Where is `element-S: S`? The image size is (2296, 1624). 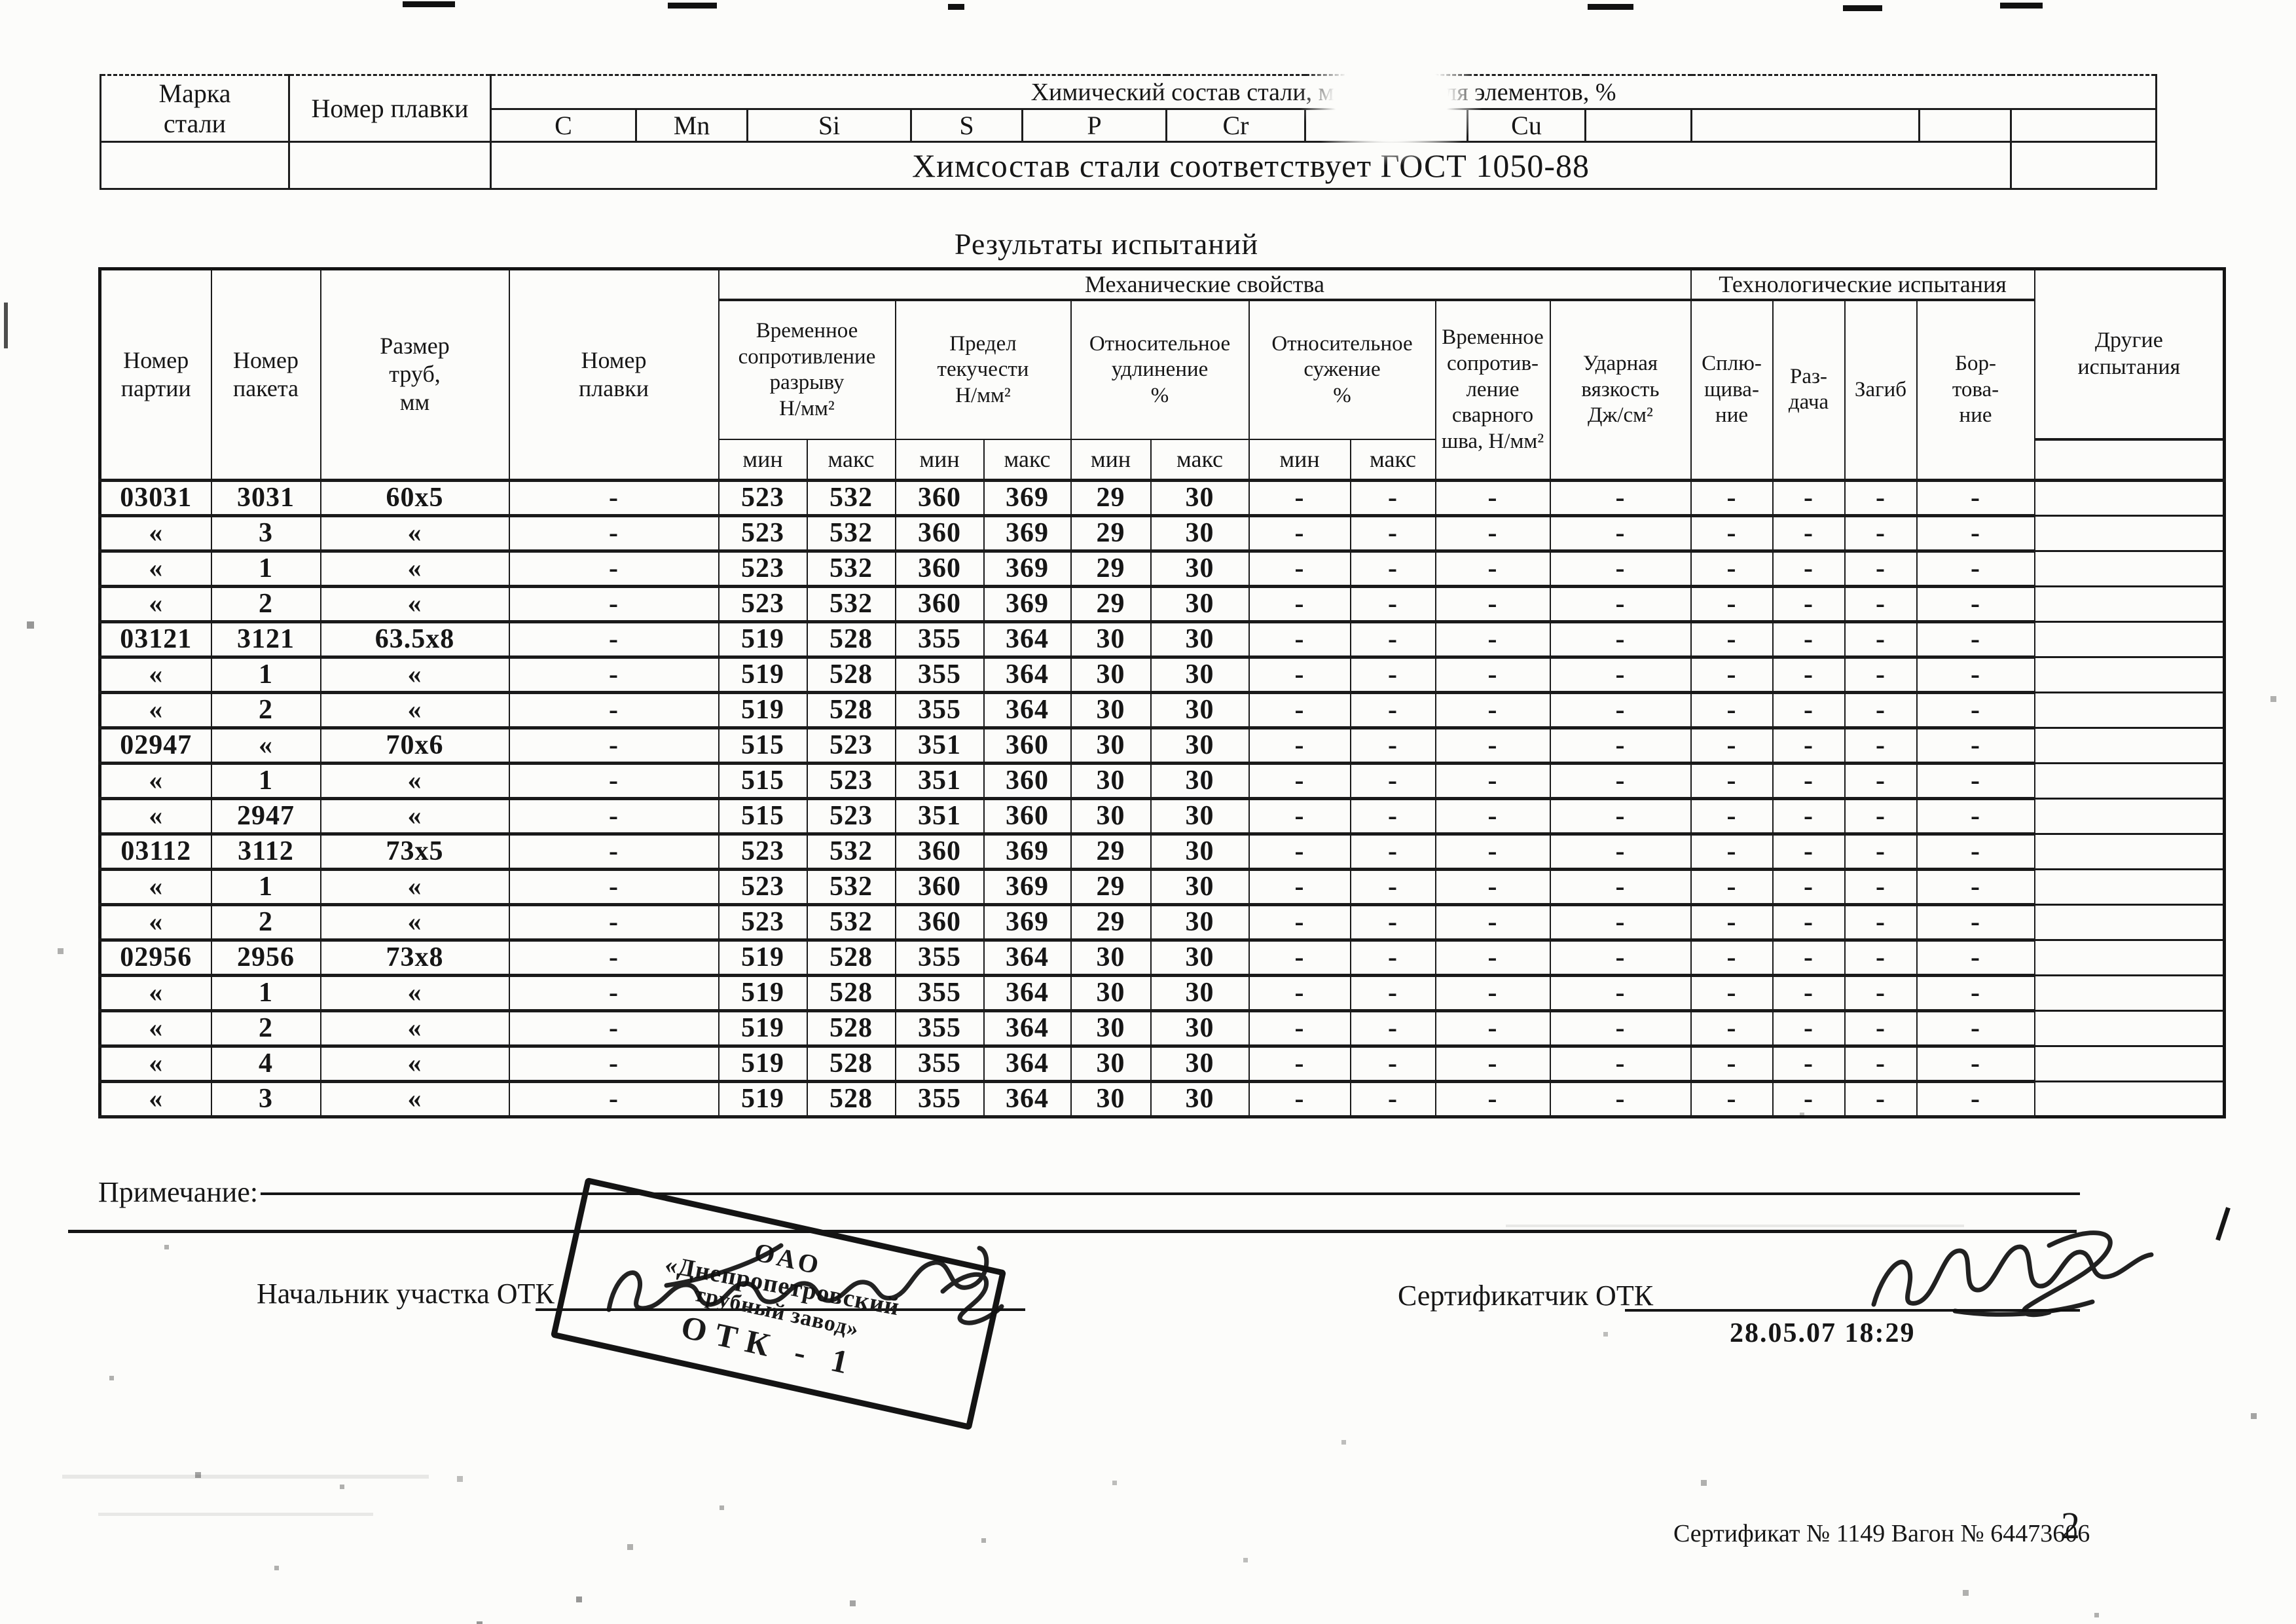 element-S: S is located at coordinates (966, 125).